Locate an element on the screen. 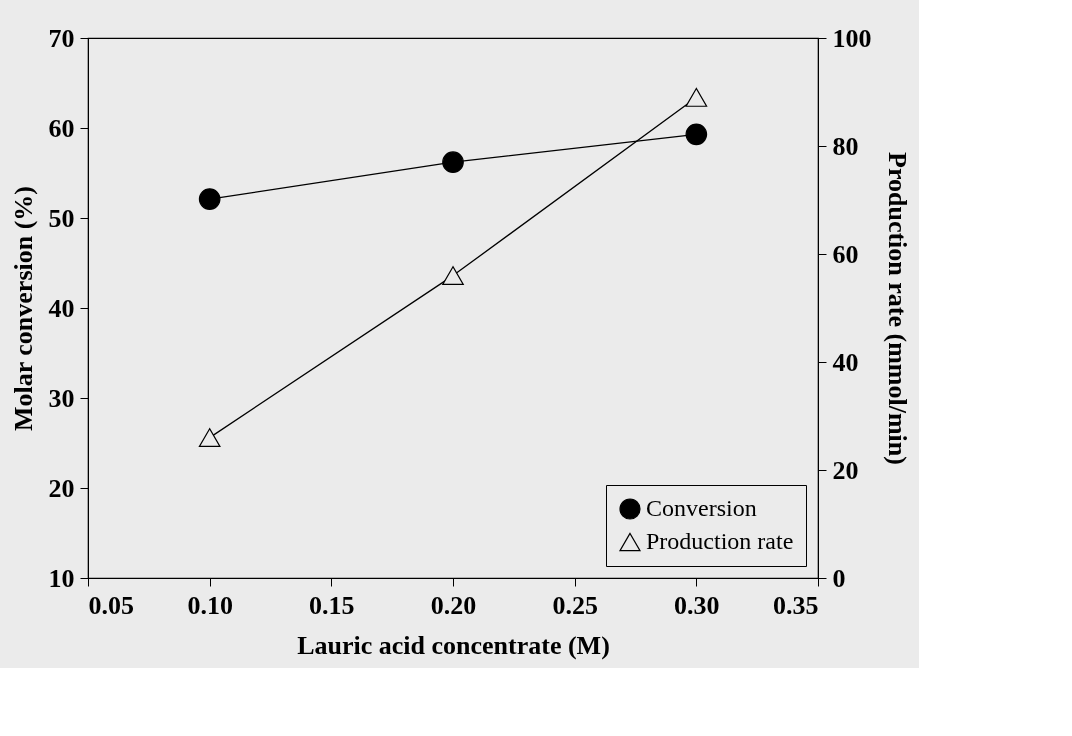 The image size is (1072, 736). y2-tick-label: 80 is located at coordinates (845, 146).